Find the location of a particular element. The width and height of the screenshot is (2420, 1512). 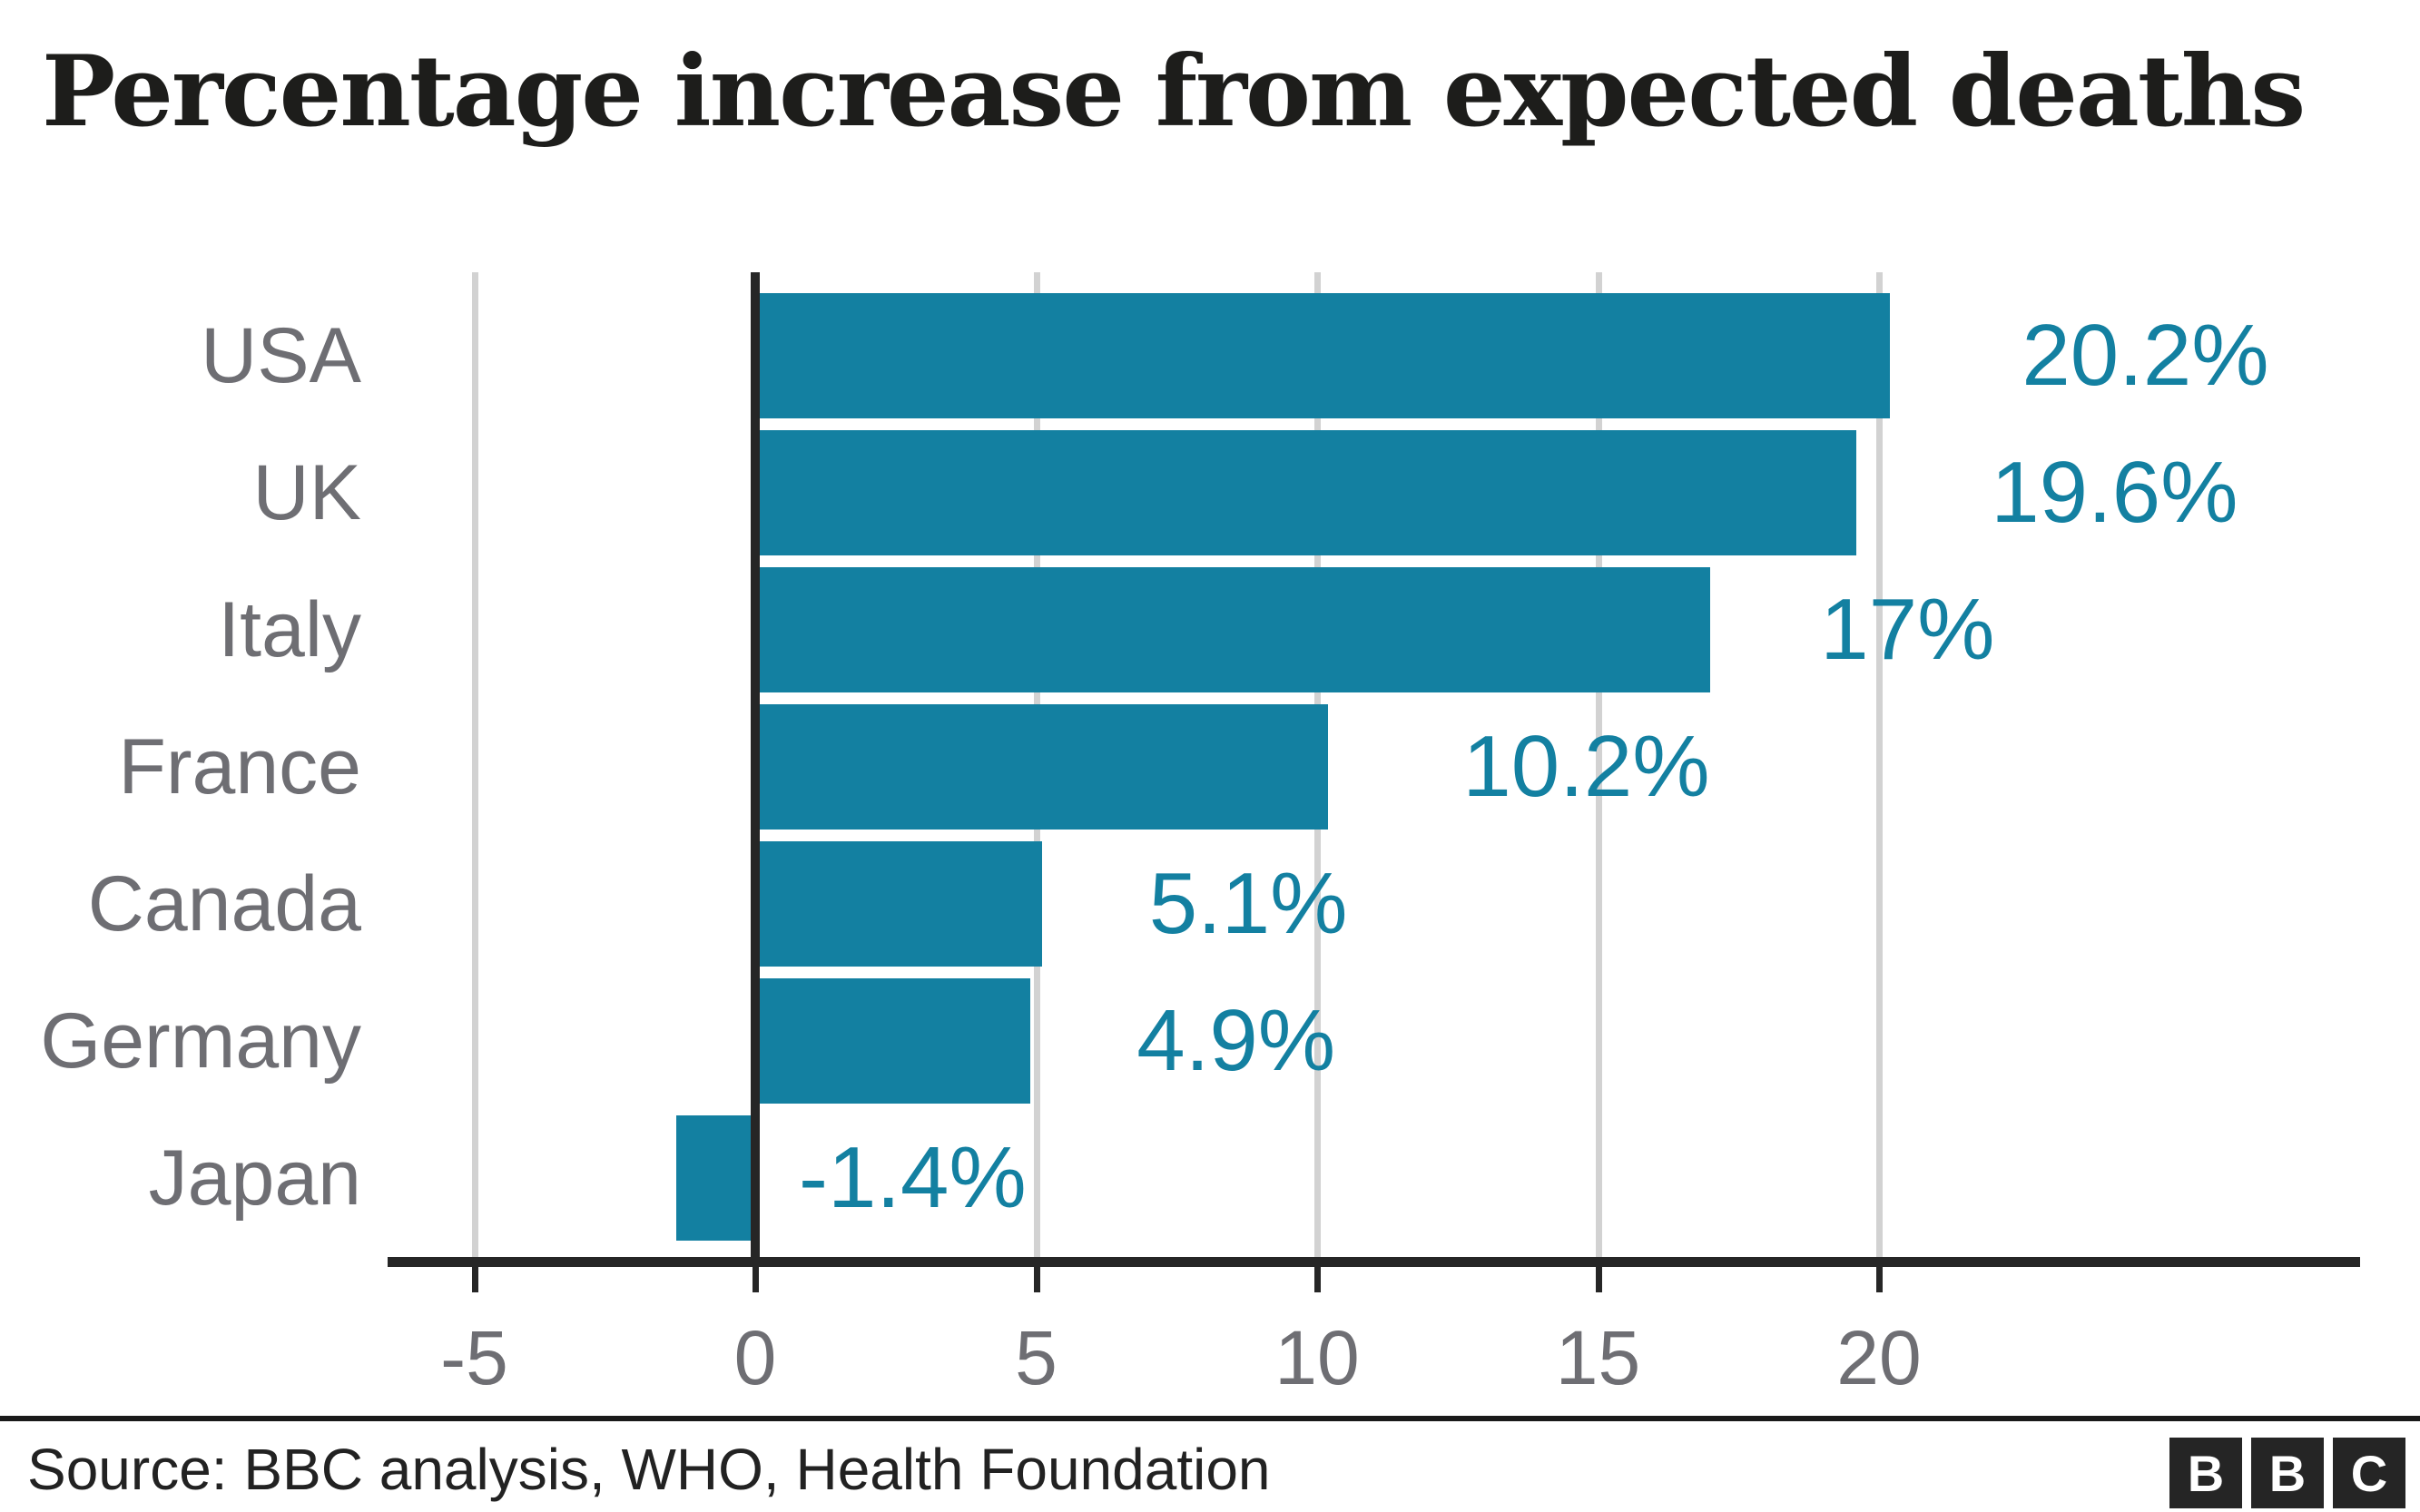

value-label-japan: -1.4% is located at coordinates (913, 1177).